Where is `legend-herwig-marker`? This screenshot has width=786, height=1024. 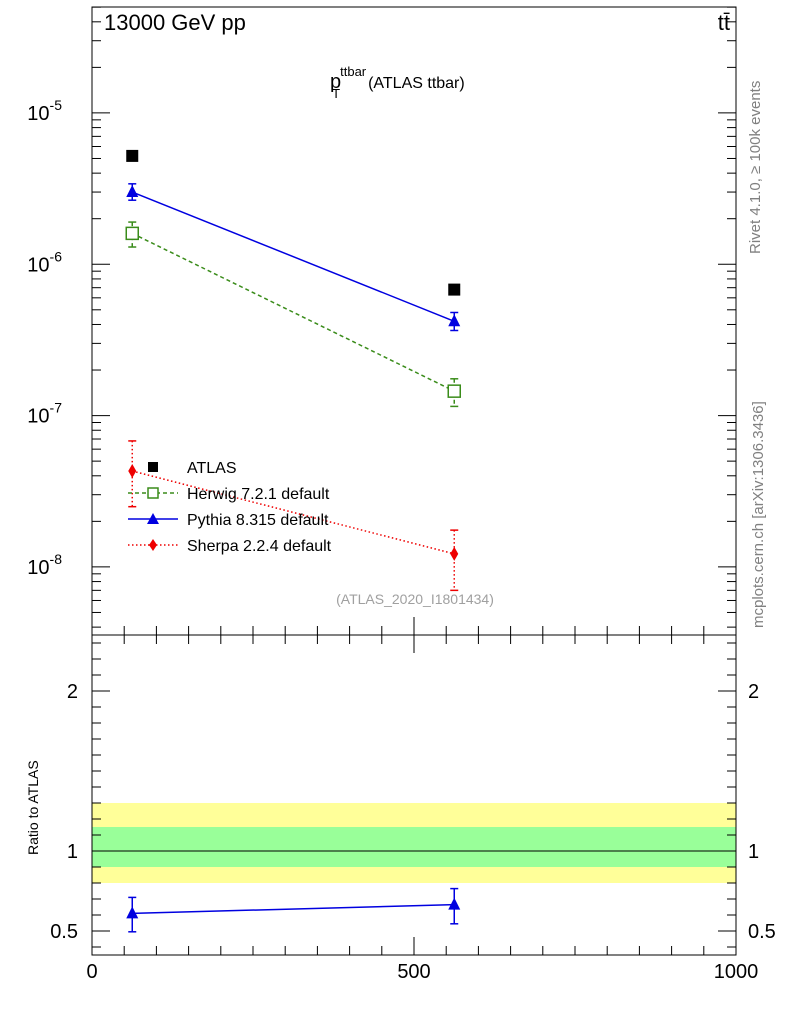
legend-herwig-marker is located at coordinates (153, 493).